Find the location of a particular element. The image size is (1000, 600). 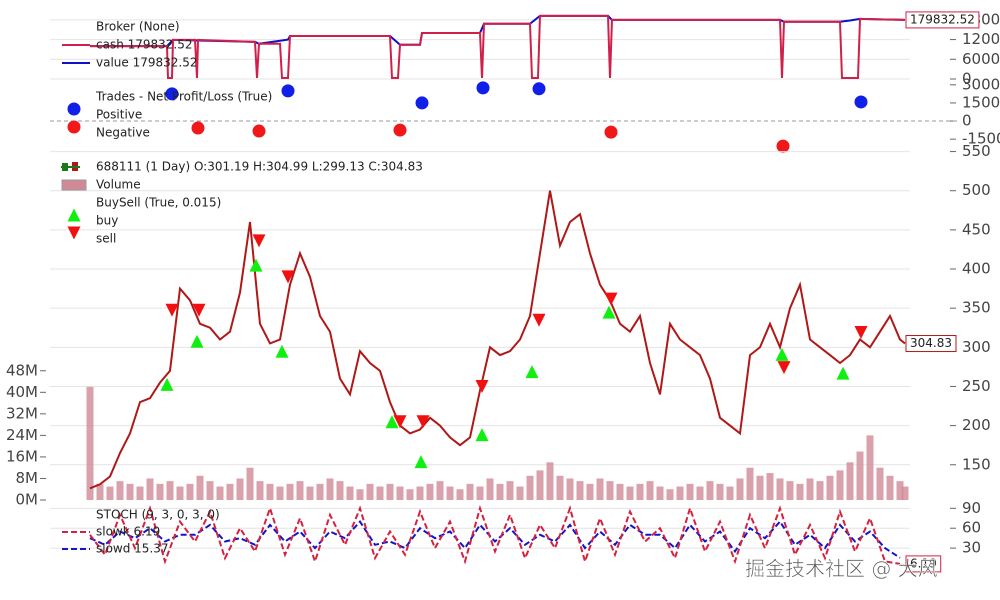

legend-label: sell is located at coordinates (106, 239).